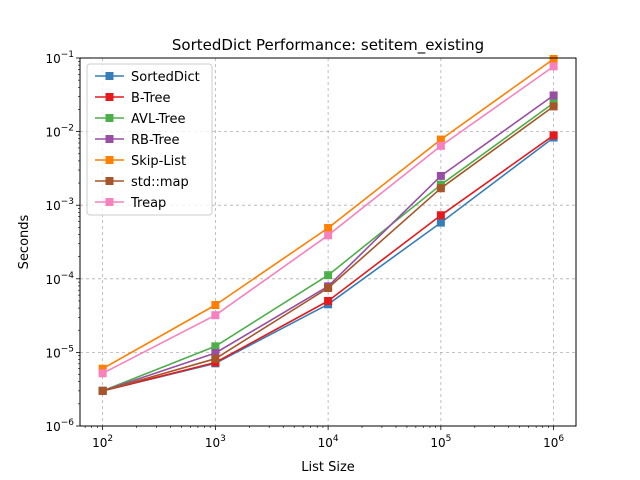 The image size is (640, 480). I want to click on legend-box, so click(149, 139).